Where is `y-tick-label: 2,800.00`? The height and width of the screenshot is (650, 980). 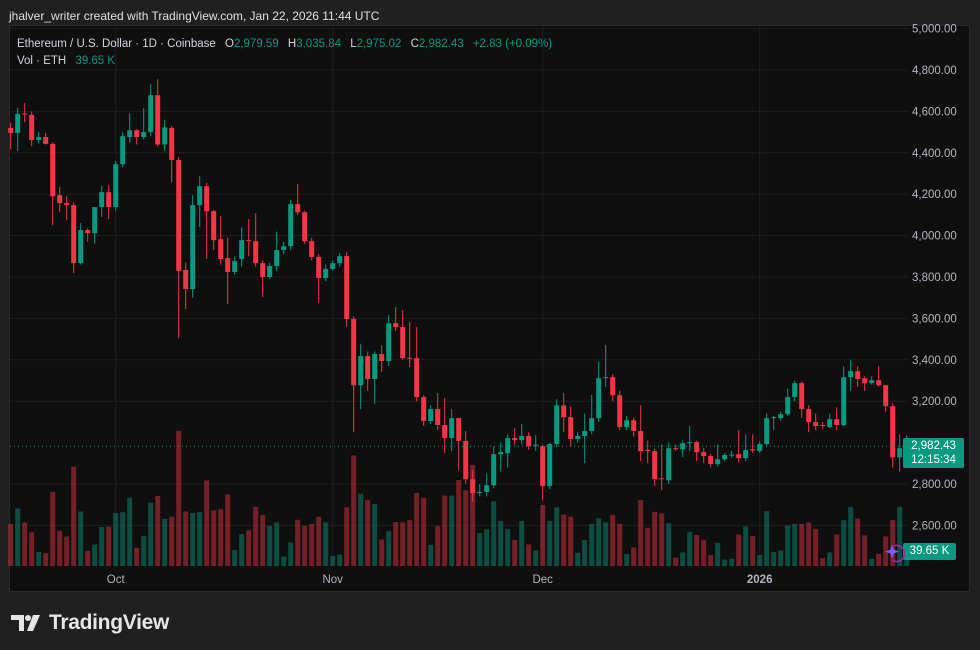 y-tick-label: 2,800.00 is located at coordinates (934, 485).